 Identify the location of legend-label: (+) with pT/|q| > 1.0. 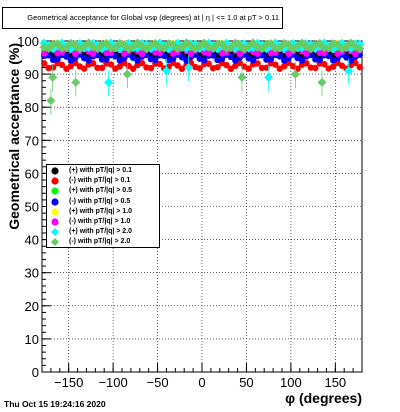
(101, 211).